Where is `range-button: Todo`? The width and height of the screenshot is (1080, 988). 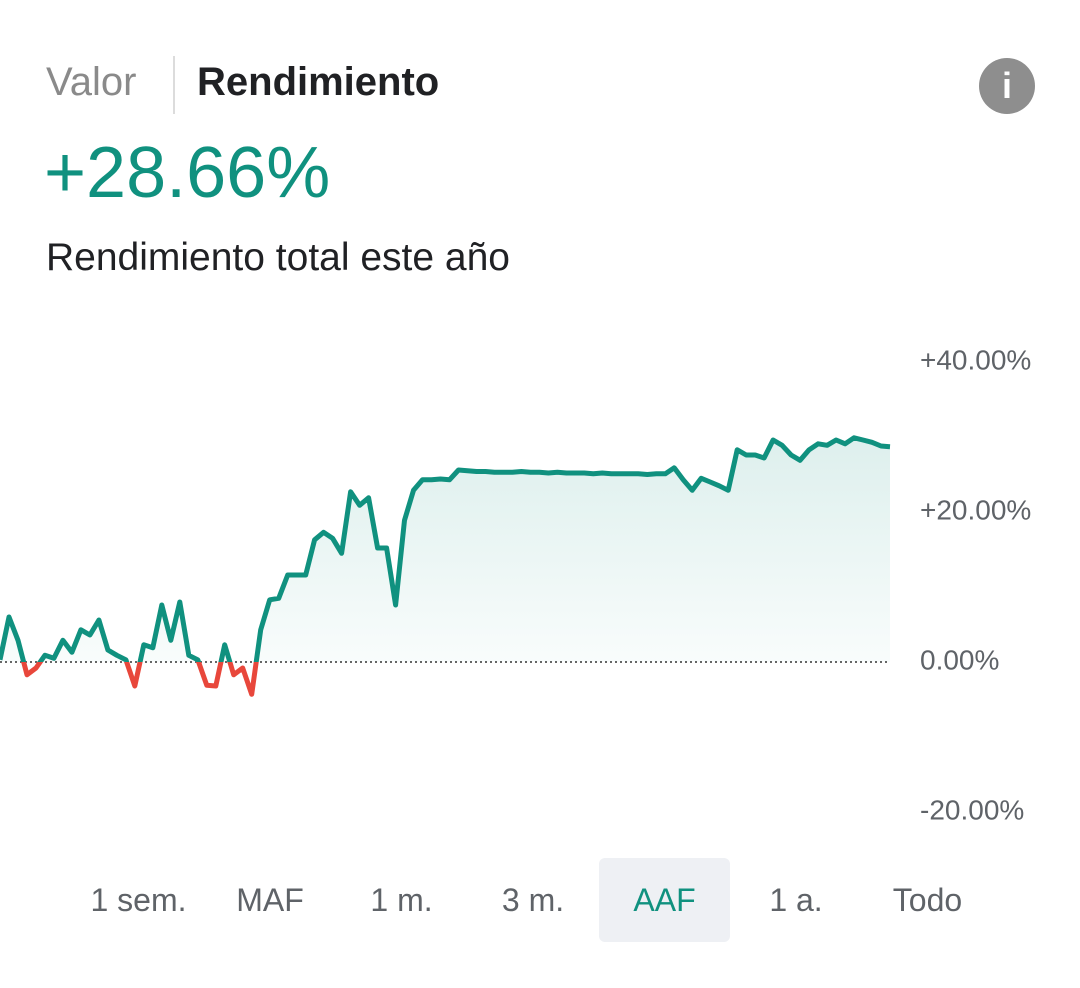
range-button: Todo is located at coordinates (927, 900).